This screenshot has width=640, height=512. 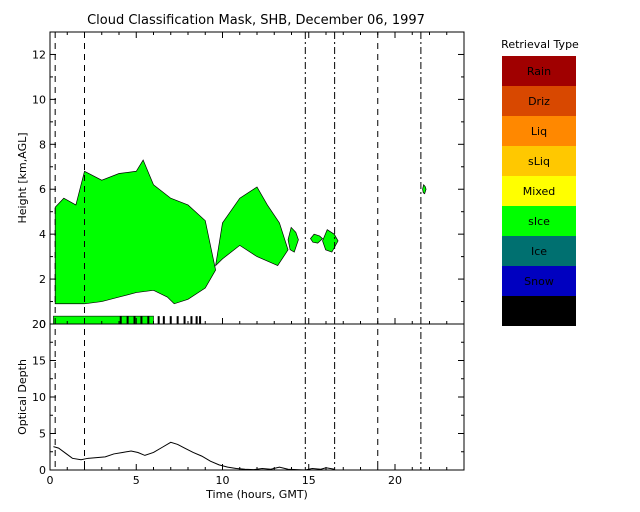 I want to click on bottom-y-tick-label-4: 20, so click(x=39, y=324).